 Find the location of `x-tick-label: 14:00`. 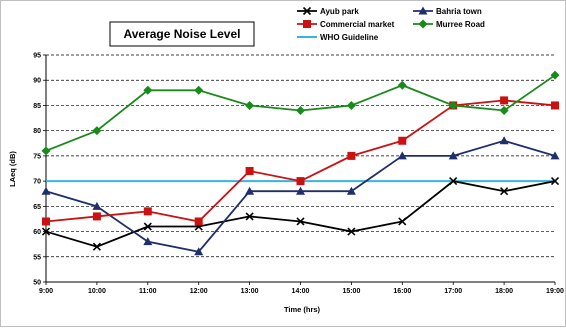

x-tick-label: 14:00 is located at coordinates (301, 291).